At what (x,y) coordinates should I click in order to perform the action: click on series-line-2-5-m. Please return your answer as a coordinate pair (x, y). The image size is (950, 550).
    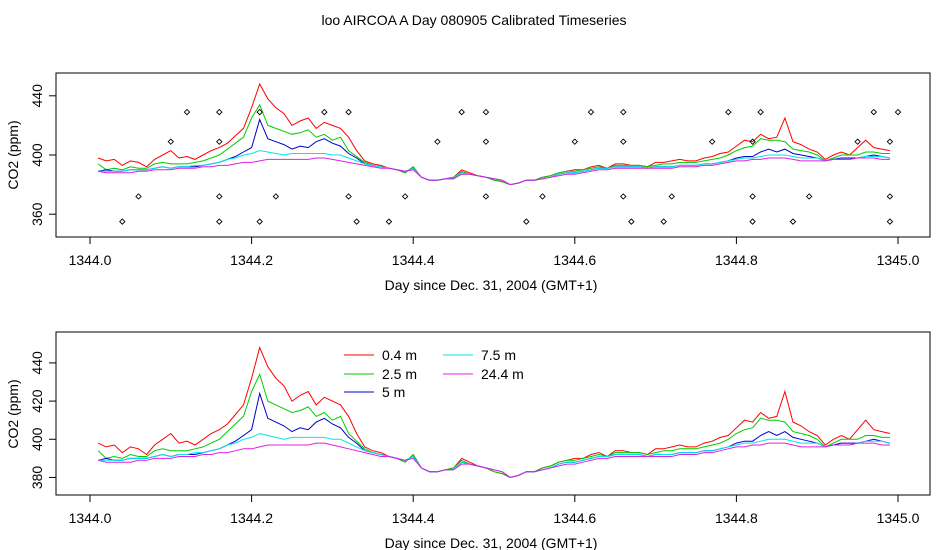
    Looking at the image, I should click on (493, 144).